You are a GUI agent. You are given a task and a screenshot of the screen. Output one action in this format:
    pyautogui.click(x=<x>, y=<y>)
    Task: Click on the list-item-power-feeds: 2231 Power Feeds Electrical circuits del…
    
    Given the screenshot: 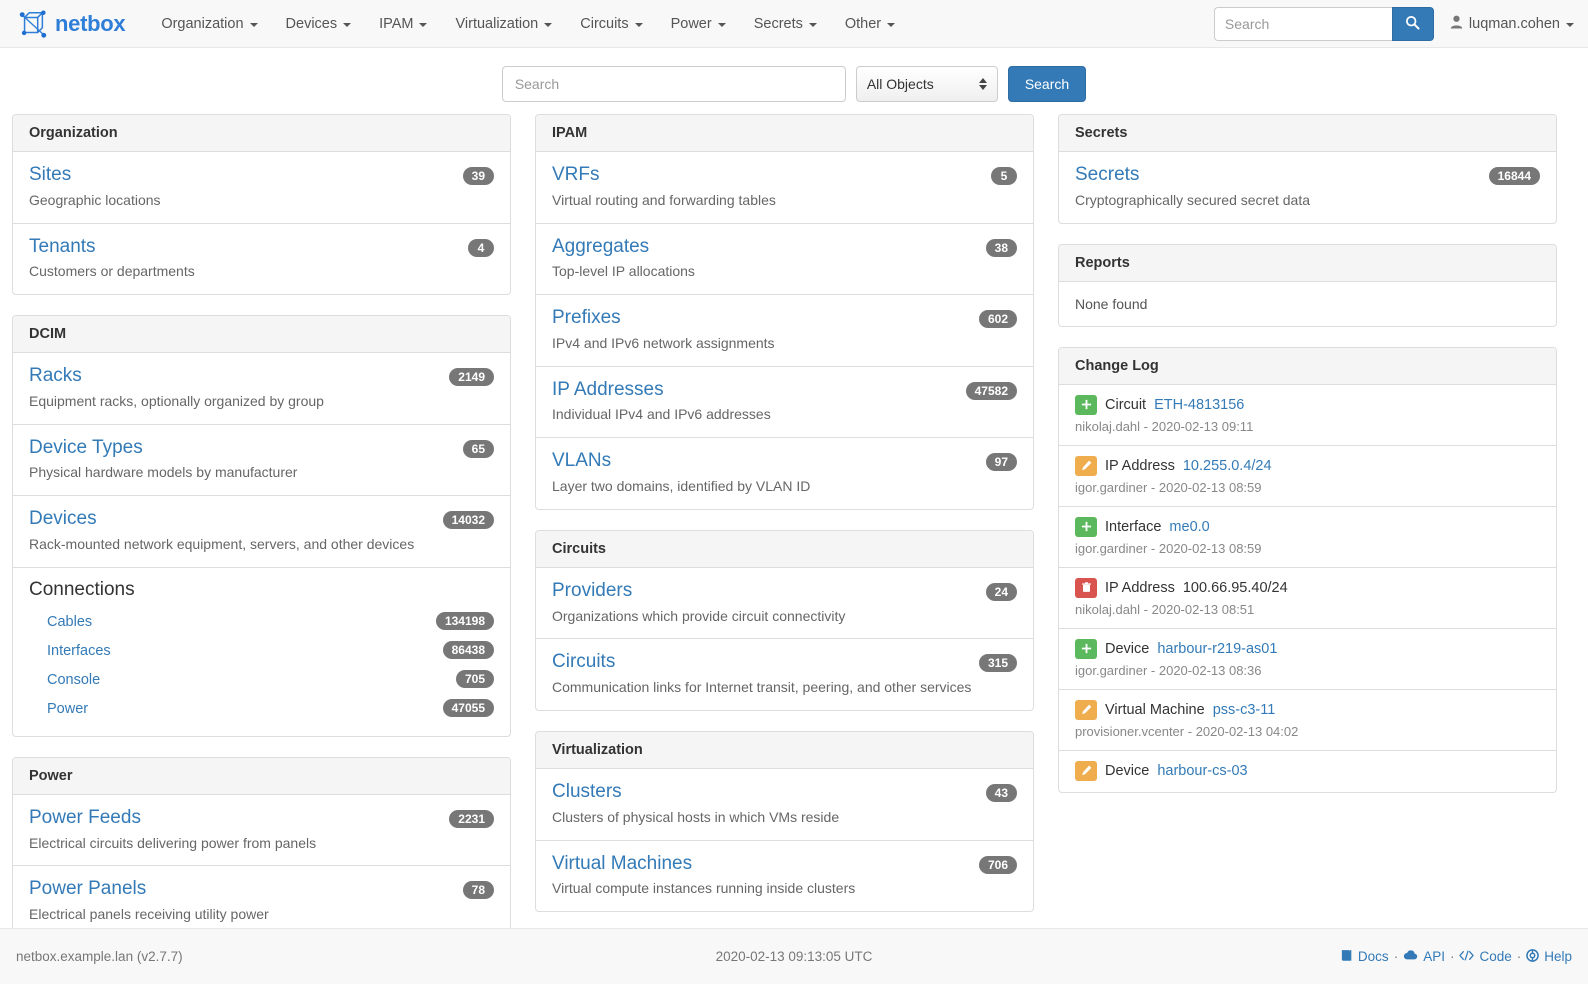 What is the action you would take?
    pyautogui.click(x=261, y=831)
    